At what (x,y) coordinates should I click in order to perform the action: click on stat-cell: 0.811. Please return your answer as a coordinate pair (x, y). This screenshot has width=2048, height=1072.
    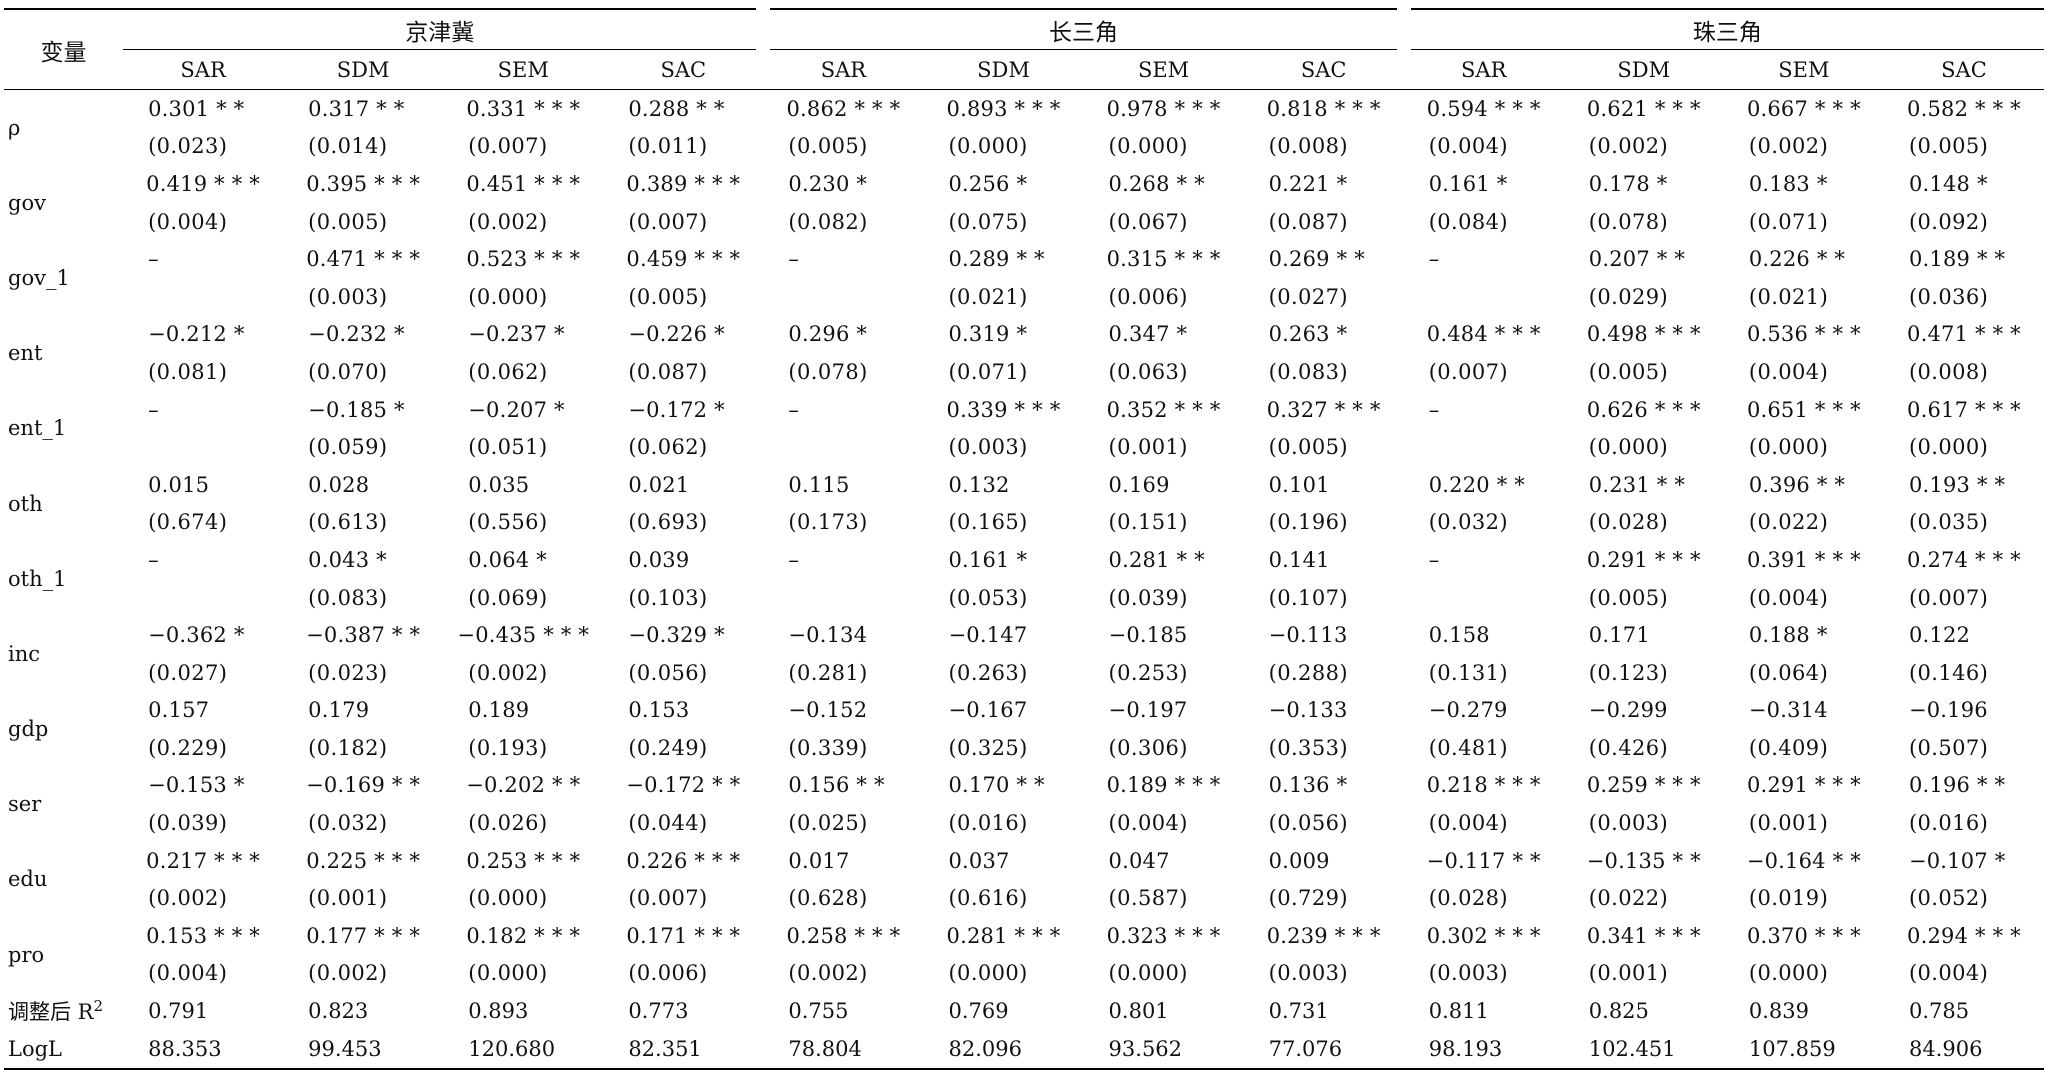
    Looking at the image, I should click on (1484, 1011).